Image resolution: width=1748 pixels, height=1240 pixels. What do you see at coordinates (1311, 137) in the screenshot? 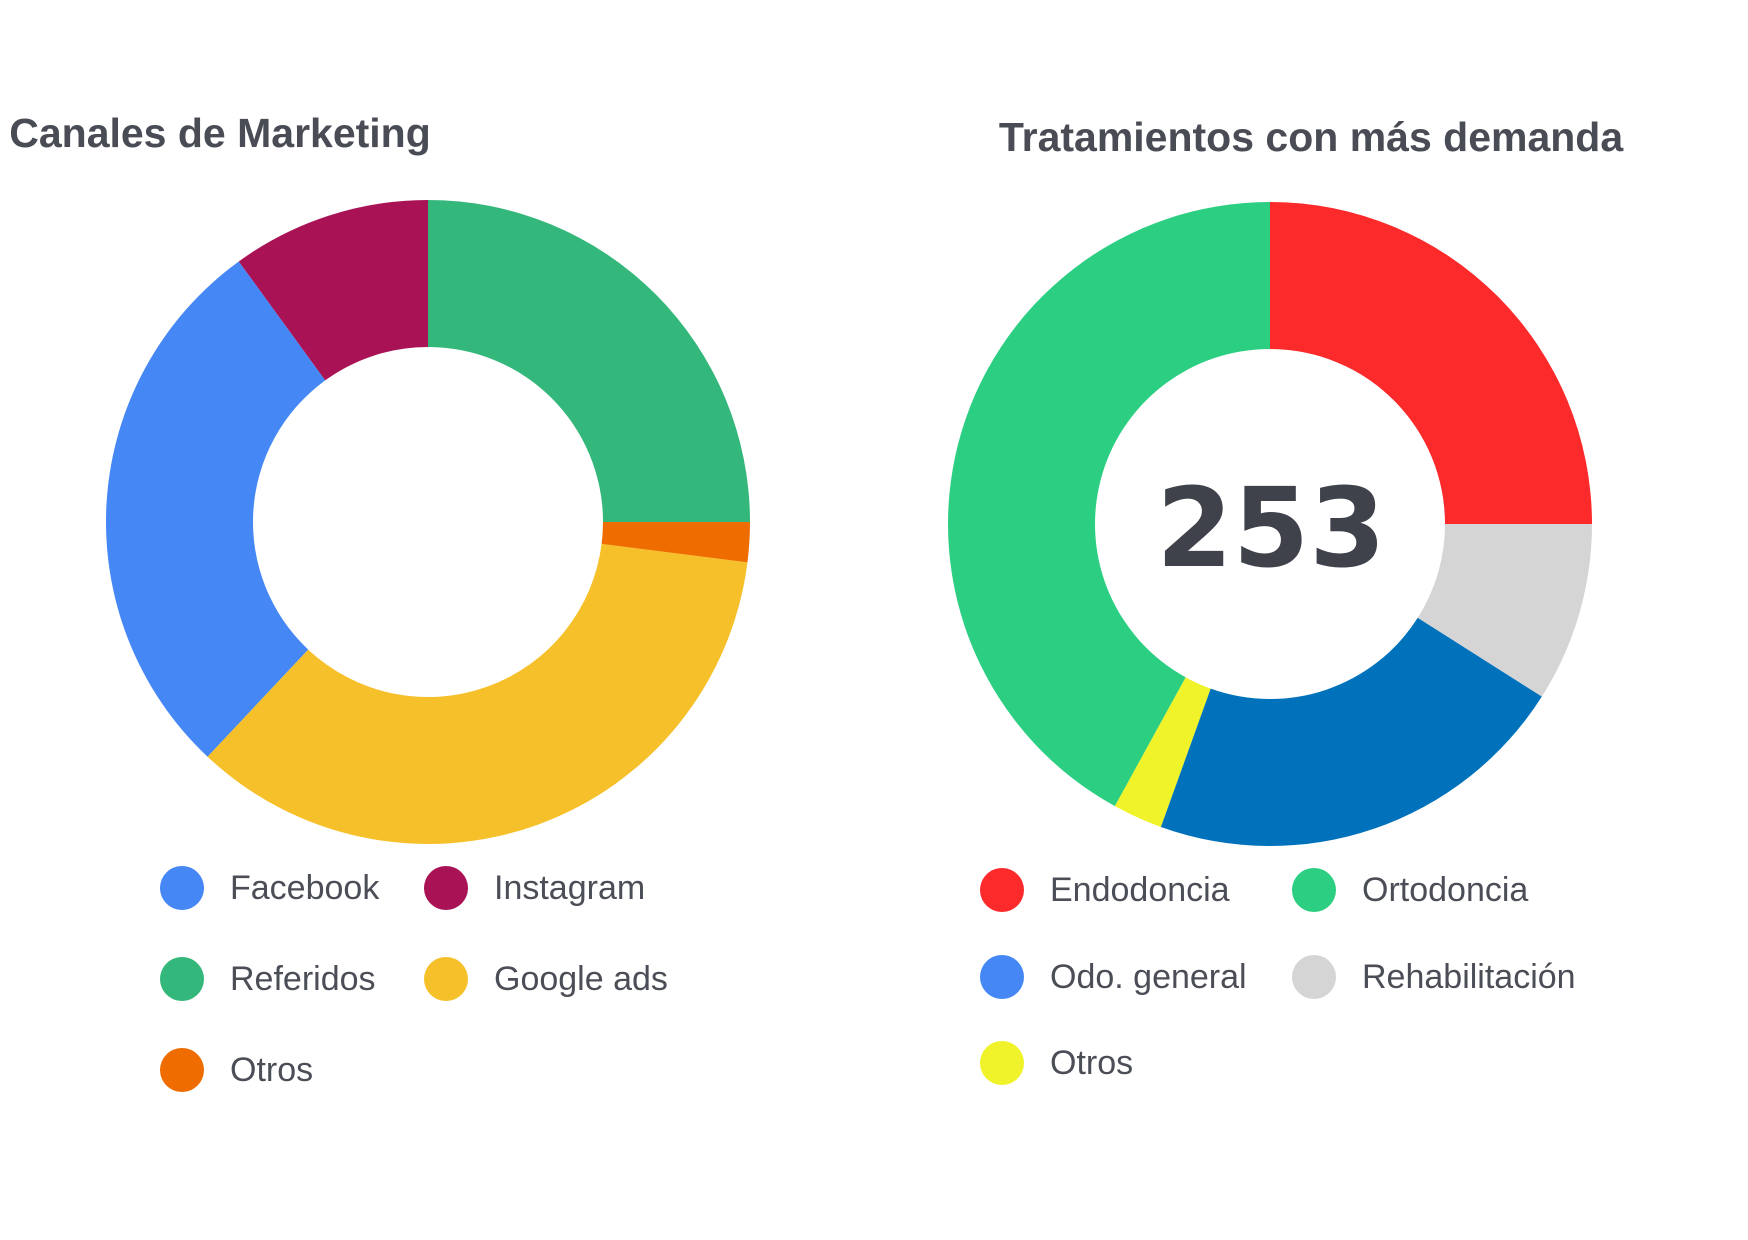
I see `chart-title: Tratamientos con más demanda` at bounding box center [1311, 137].